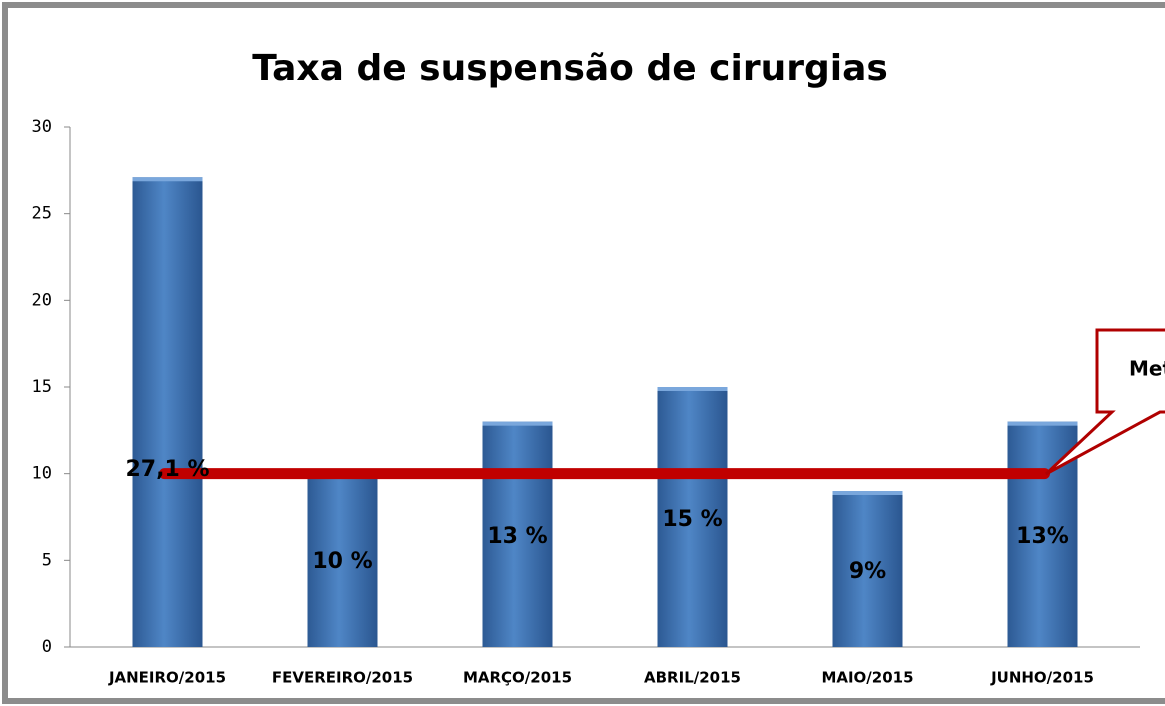 Image resolution: width=1165 pixels, height=706 pixels. What do you see at coordinates (517, 678) in the screenshot?
I see `x-tick-label: MARÇO/2015` at bounding box center [517, 678].